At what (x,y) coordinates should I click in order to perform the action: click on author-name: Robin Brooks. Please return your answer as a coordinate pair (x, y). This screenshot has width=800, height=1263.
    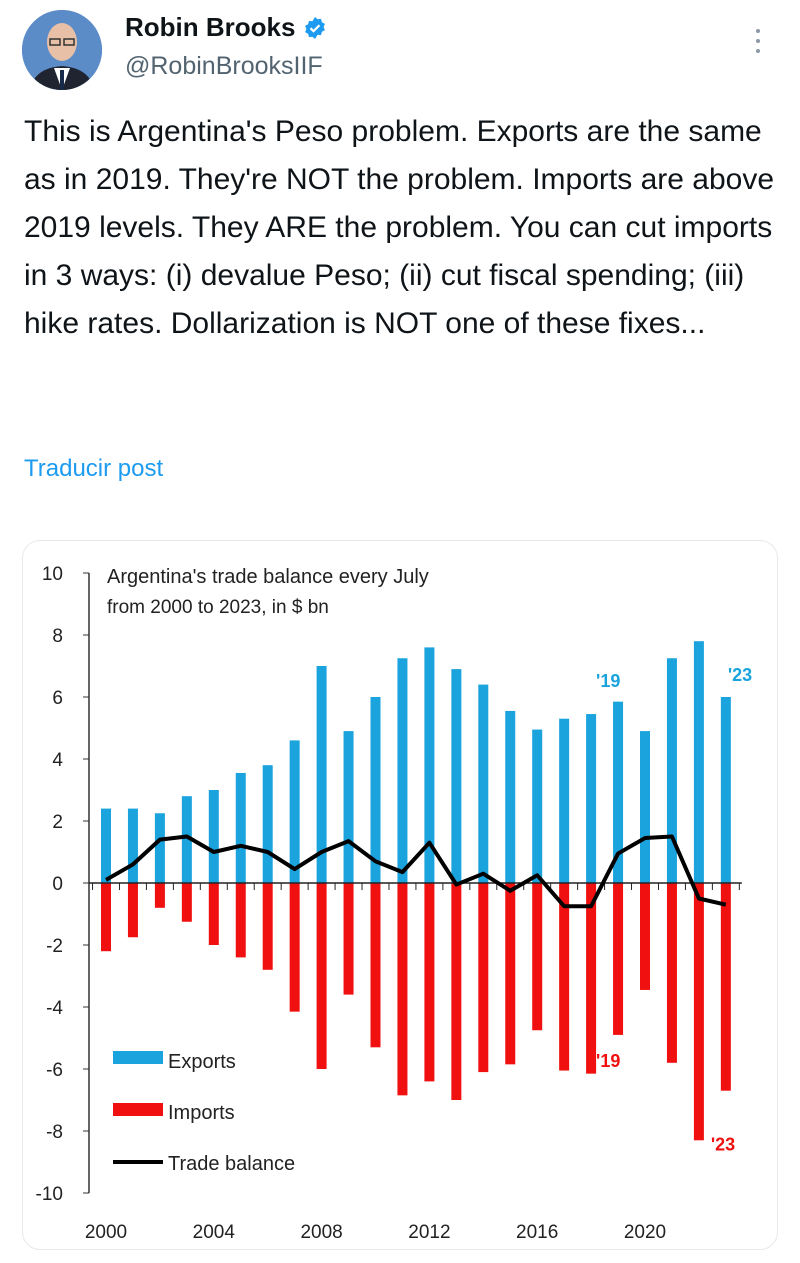
    Looking at the image, I should click on (226, 27).